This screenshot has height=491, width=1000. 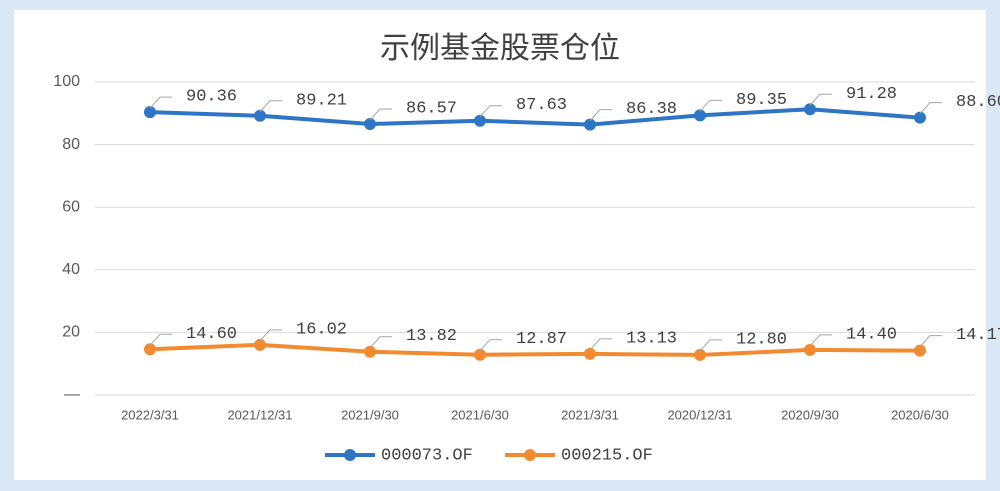 I want to click on x-tick-label: 2020/6/30, so click(x=920, y=414).